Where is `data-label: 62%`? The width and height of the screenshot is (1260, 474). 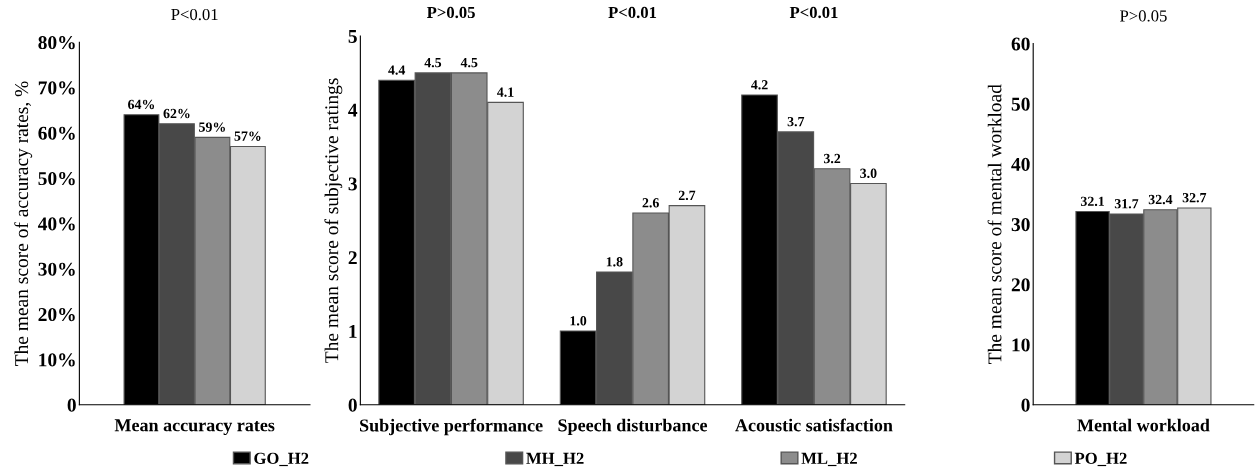
data-label: 62% is located at coordinates (176, 113).